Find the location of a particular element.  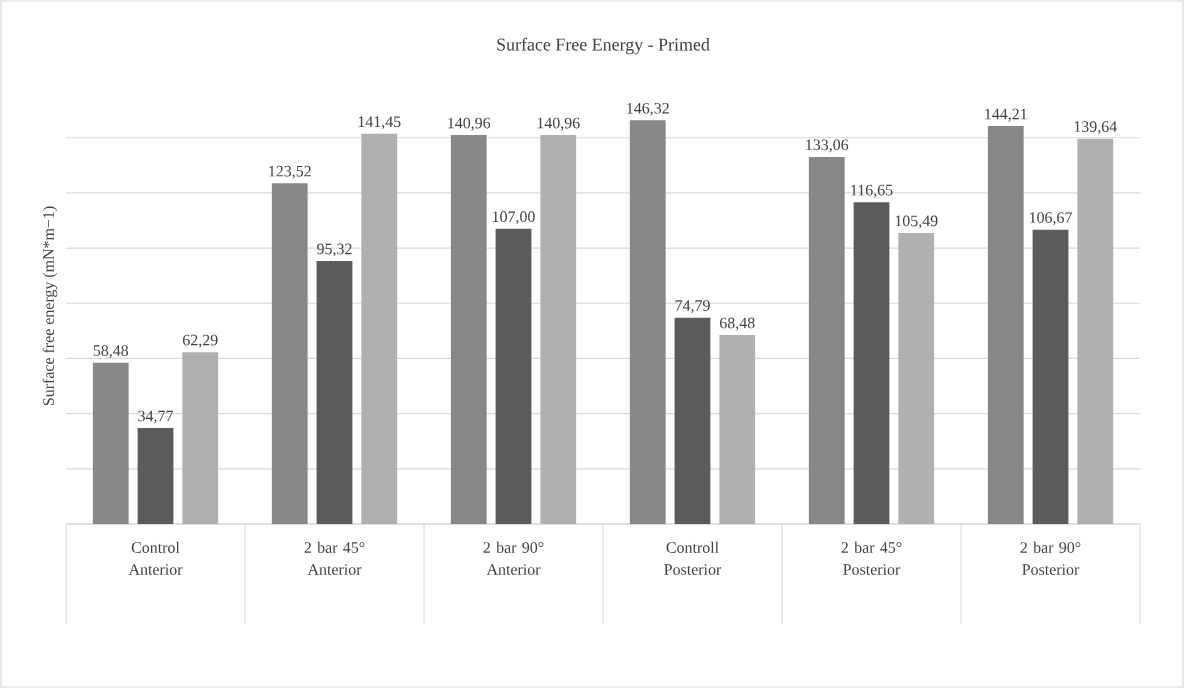

data-label: 146,32 is located at coordinates (648, 109).